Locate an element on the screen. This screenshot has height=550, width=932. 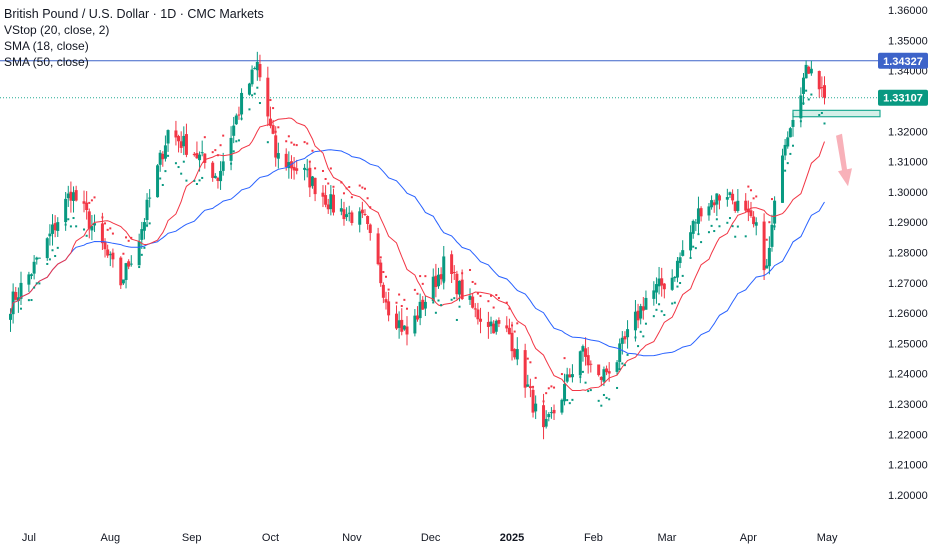
sma50-legend: SMA (50, close) is located at coordinates (46, 62).